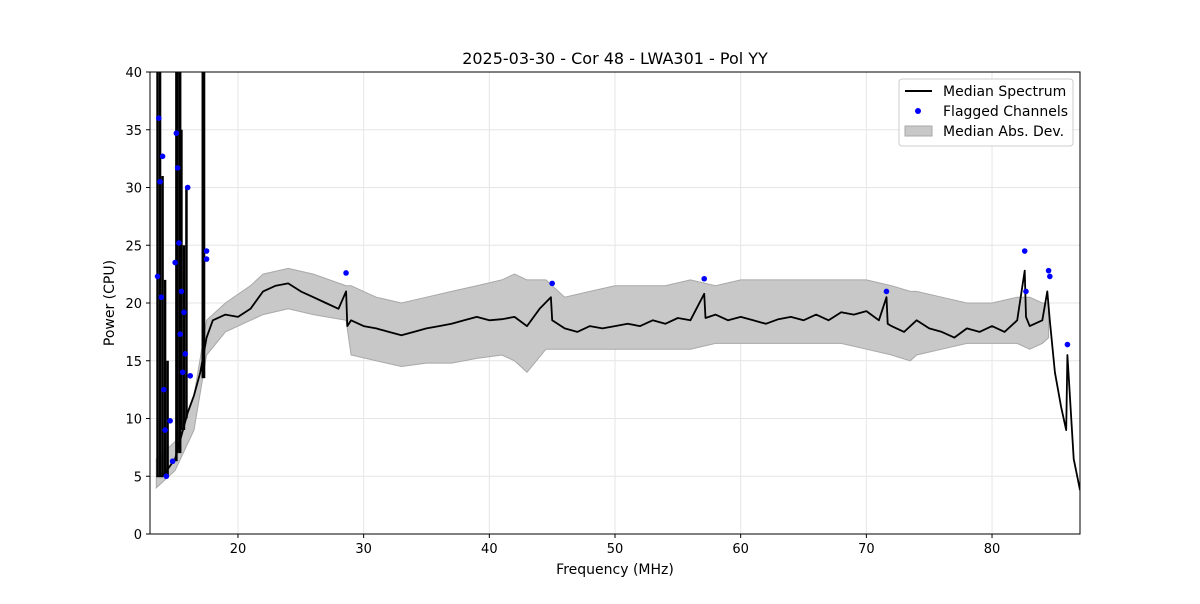  What do you see at coordinates (1005, 112) in the screenshot?
I see `legend-label-flagged: Flagged Channels` at bounding box center [1005, 112].